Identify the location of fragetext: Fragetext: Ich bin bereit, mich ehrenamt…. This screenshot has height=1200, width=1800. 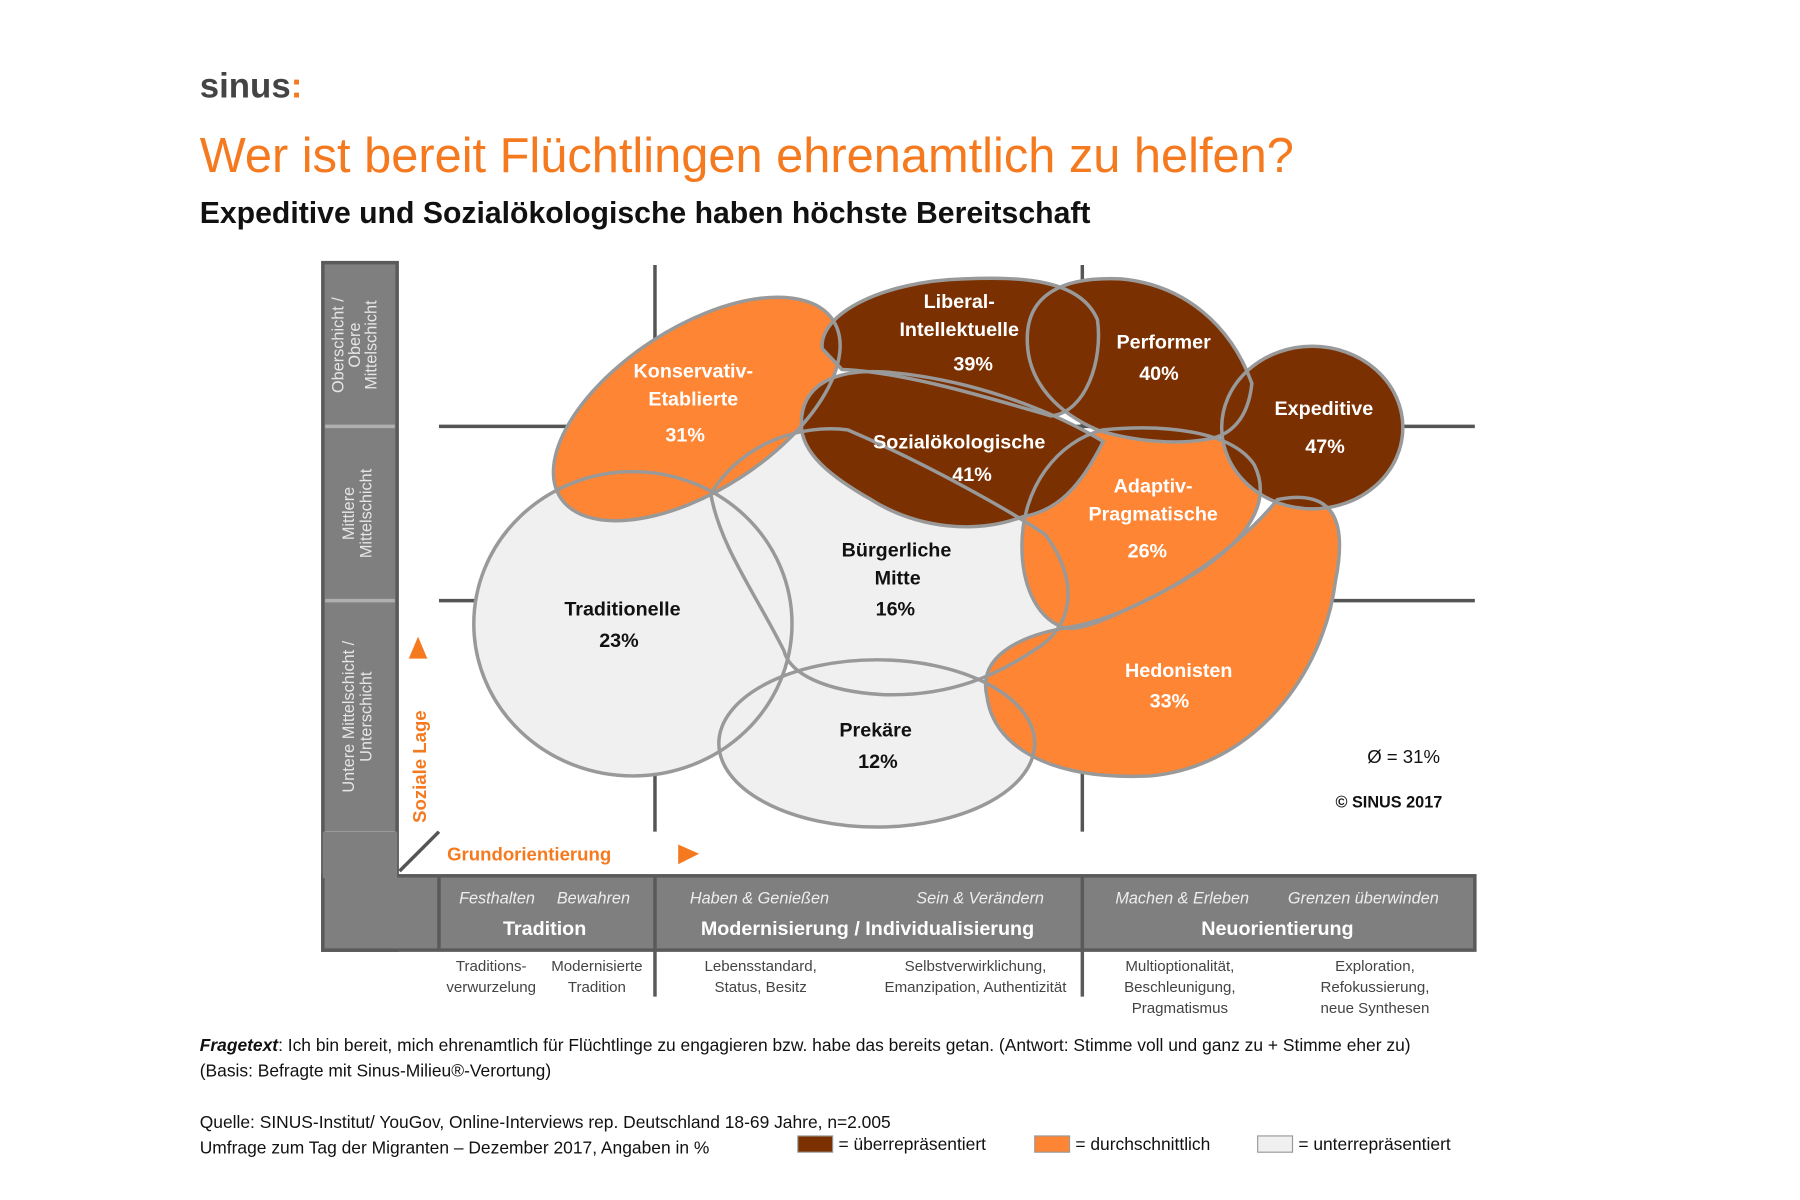
(805, 1045).